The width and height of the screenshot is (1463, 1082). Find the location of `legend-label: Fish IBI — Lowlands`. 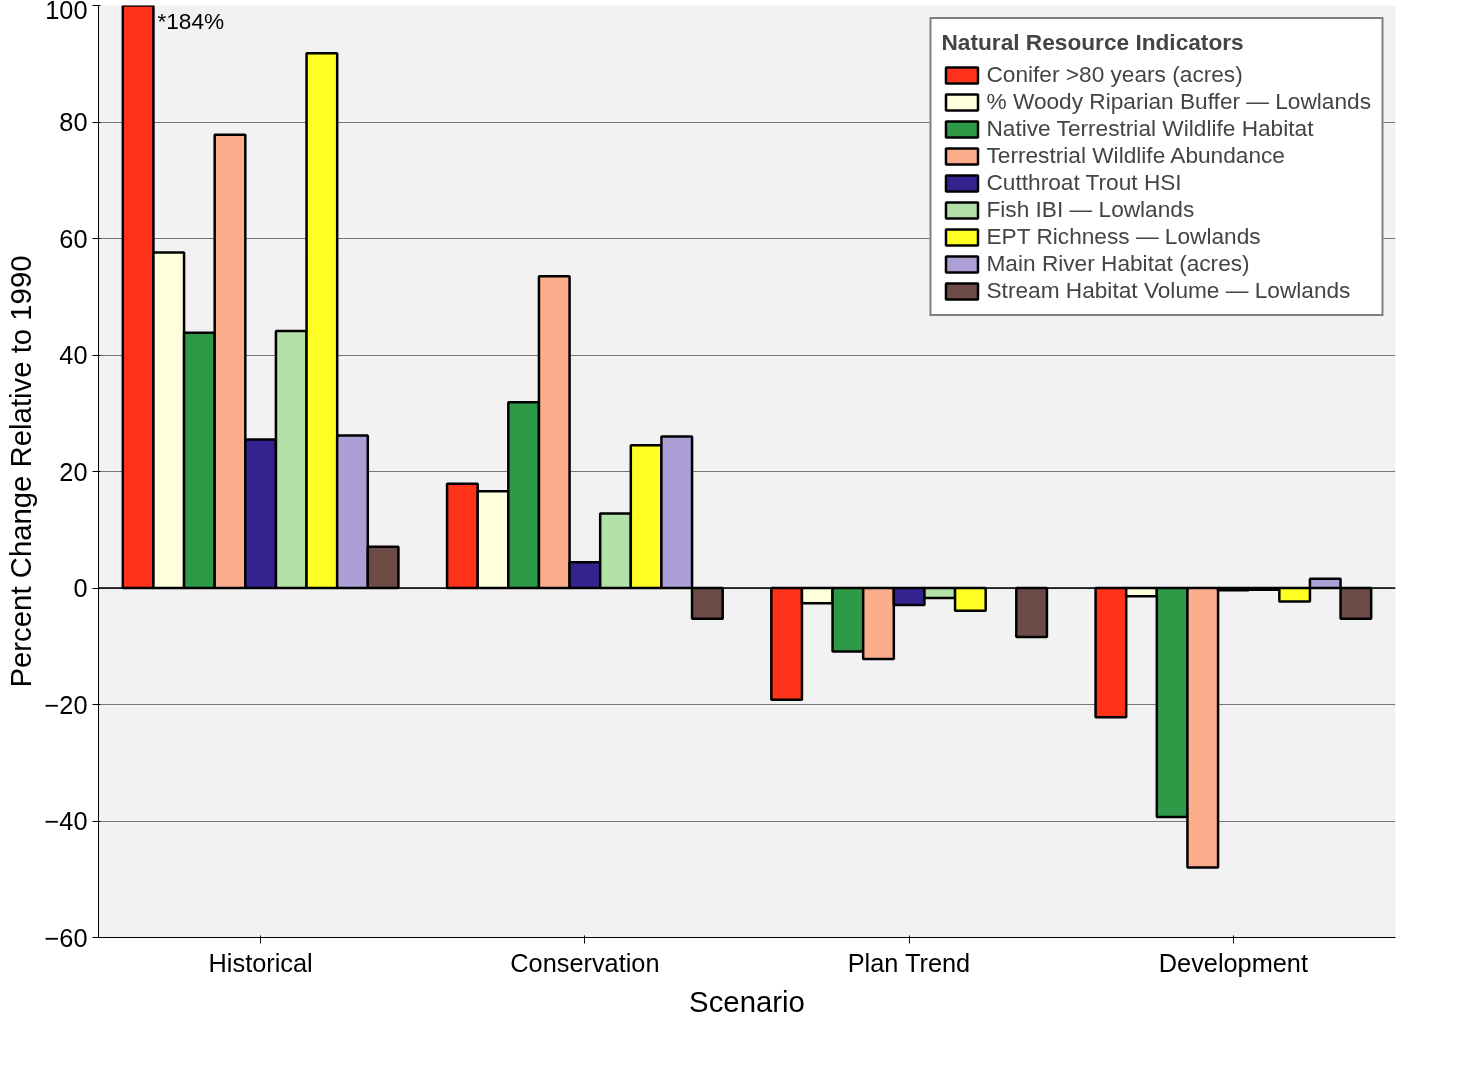

legend-label: Fish IBI — Lowlands is located at coordinates (1090, 209).